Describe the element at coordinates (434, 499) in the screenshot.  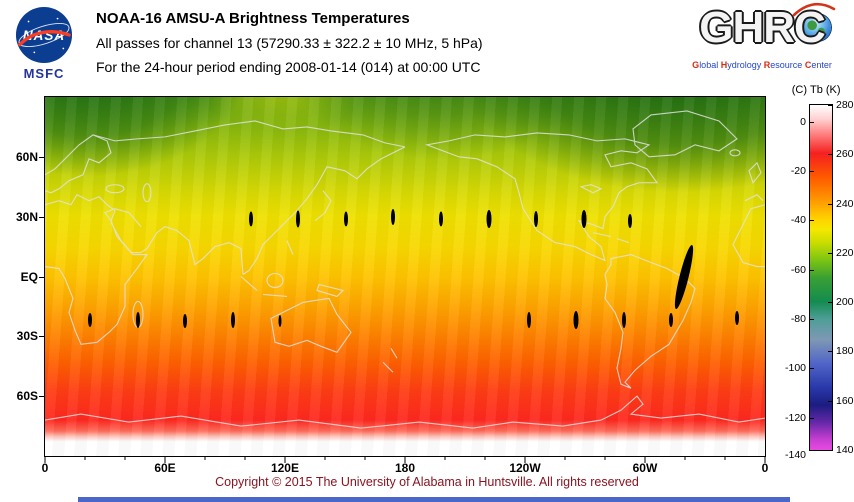
I see `bottom-blue-strip` at that location.